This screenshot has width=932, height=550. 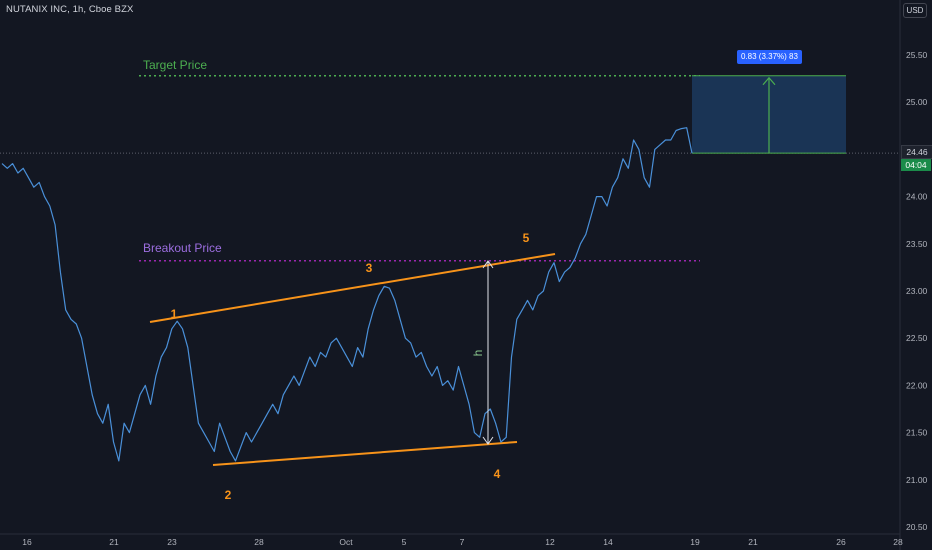 I want to click on y-tick-label: 21.00, so click(x=917, y=480).